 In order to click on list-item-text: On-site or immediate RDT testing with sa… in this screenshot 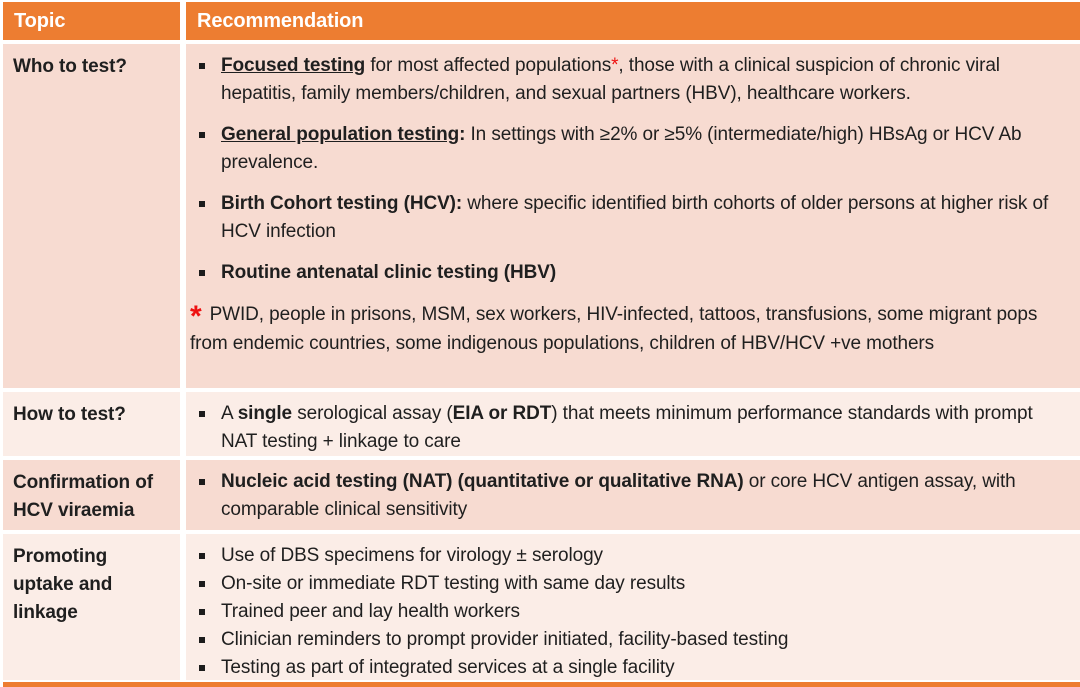, I will do `click(453, 583)`.